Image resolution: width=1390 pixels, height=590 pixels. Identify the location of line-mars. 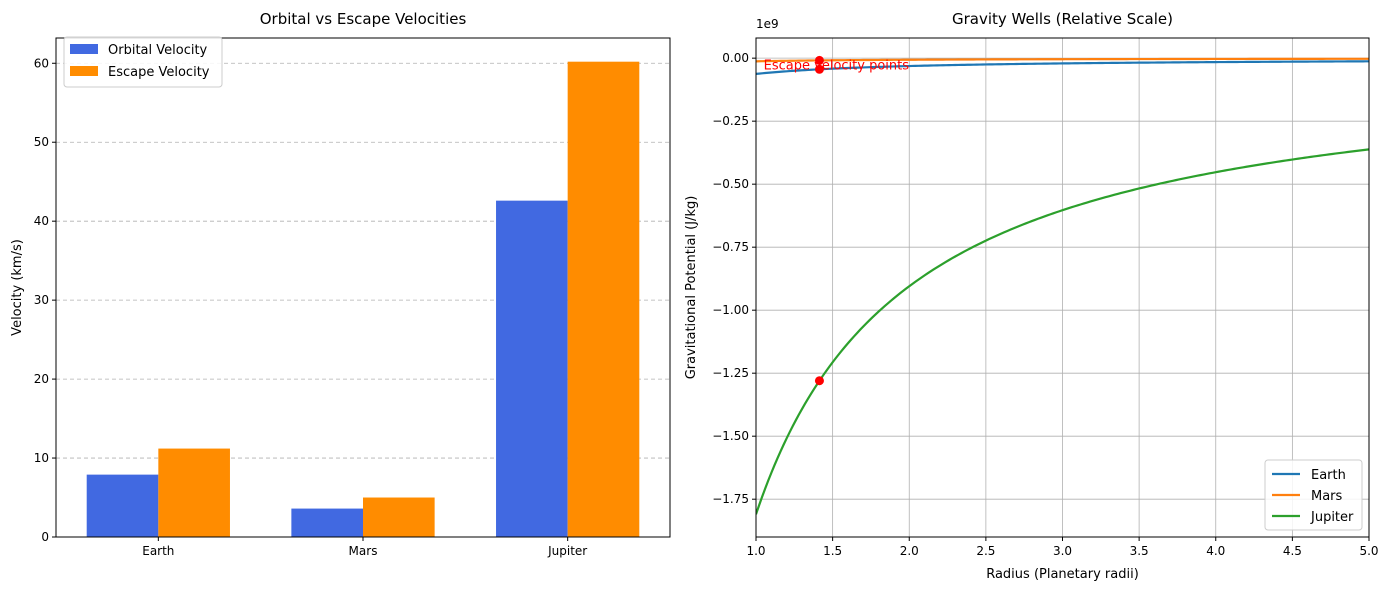
(1062, 60).